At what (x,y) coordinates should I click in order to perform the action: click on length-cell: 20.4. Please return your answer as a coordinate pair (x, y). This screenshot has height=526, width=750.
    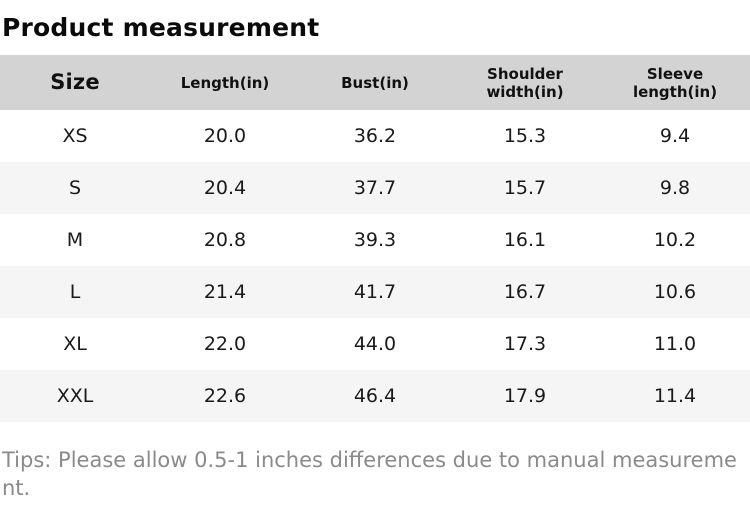
    Looking at the image, I should click on (225, 188).